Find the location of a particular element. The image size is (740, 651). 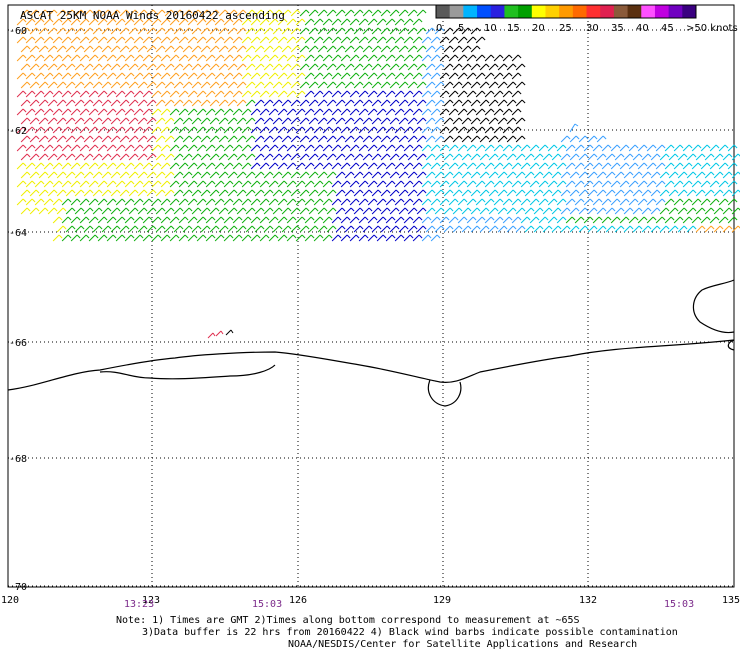

time-label-1: 13:23 is located at coordinates (139, 604).